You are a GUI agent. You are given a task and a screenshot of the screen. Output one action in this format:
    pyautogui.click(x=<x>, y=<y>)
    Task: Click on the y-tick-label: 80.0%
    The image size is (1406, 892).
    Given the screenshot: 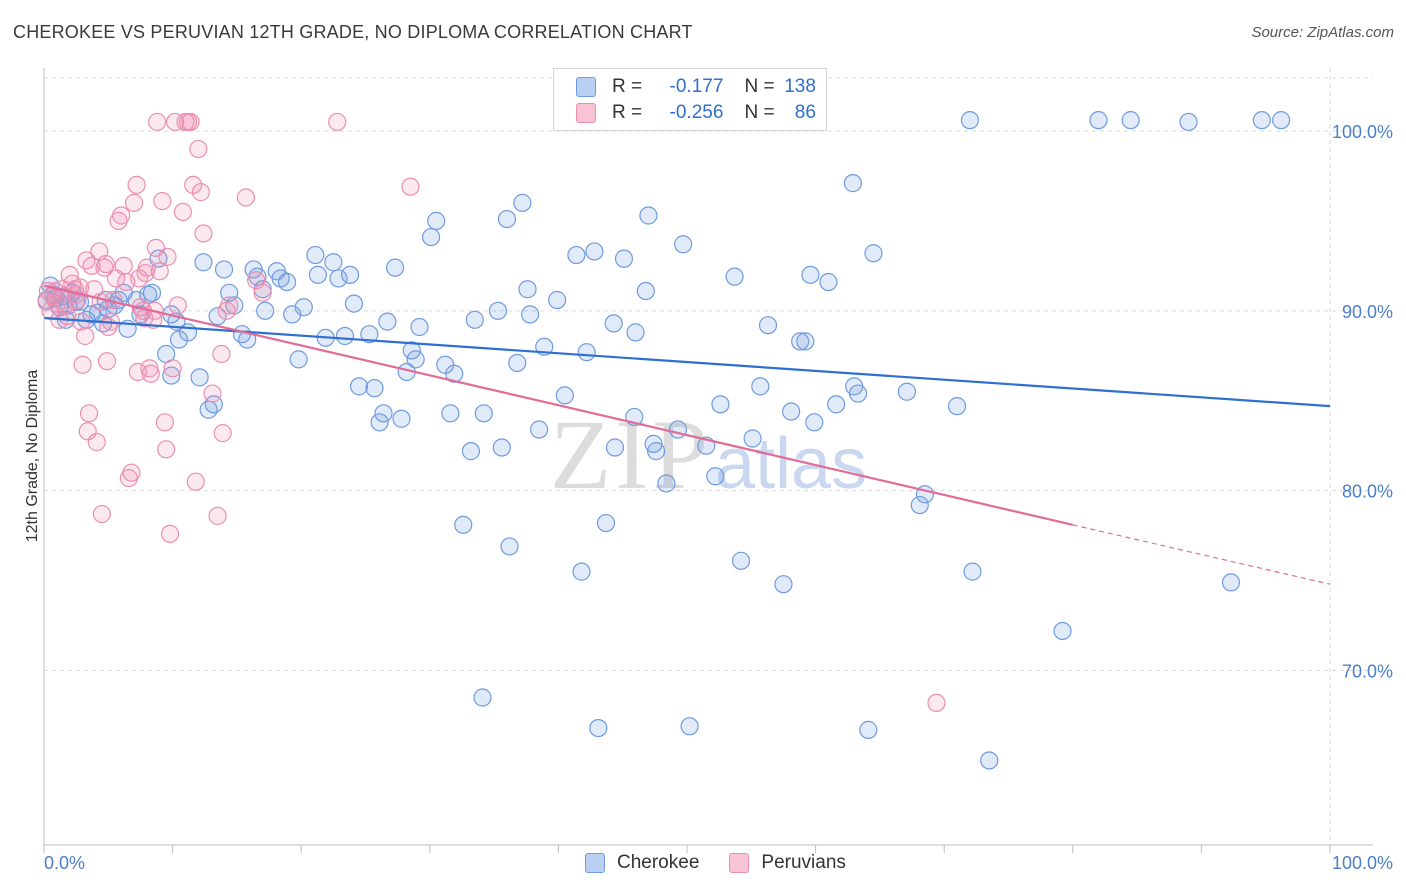 What is the action you would take?
    pyautogui.click(x=1367, y=492)
    